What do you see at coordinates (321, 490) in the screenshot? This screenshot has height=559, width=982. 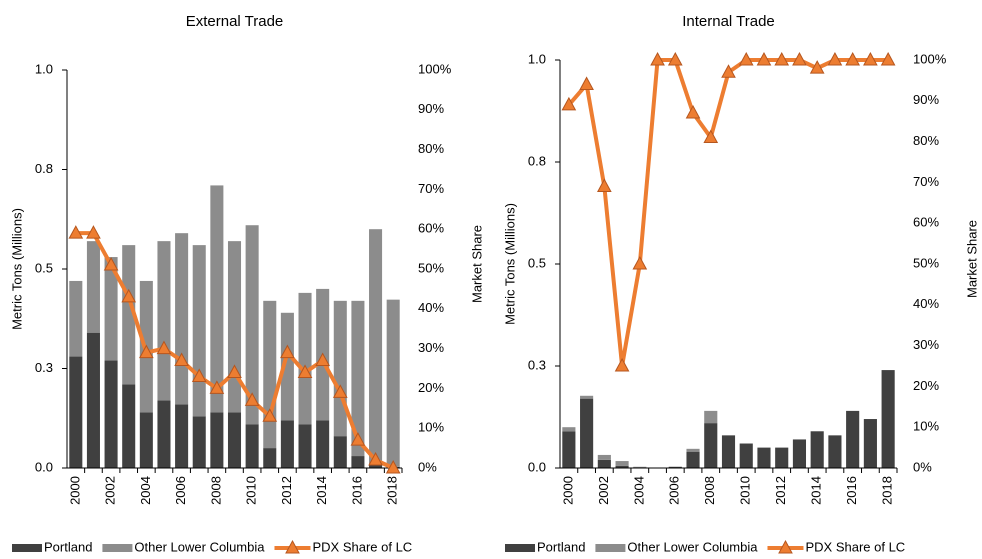 I see `x-tick-label: 2014` at bounding box center [321, 490].